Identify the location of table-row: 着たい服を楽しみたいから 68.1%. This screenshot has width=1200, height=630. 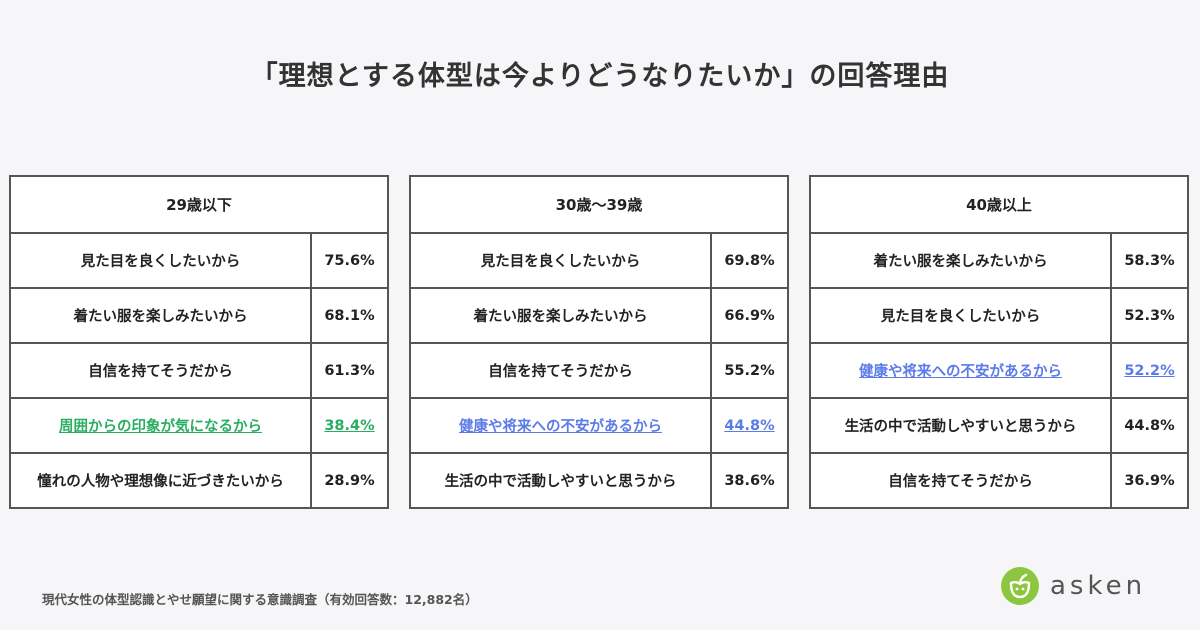
(199, 316).